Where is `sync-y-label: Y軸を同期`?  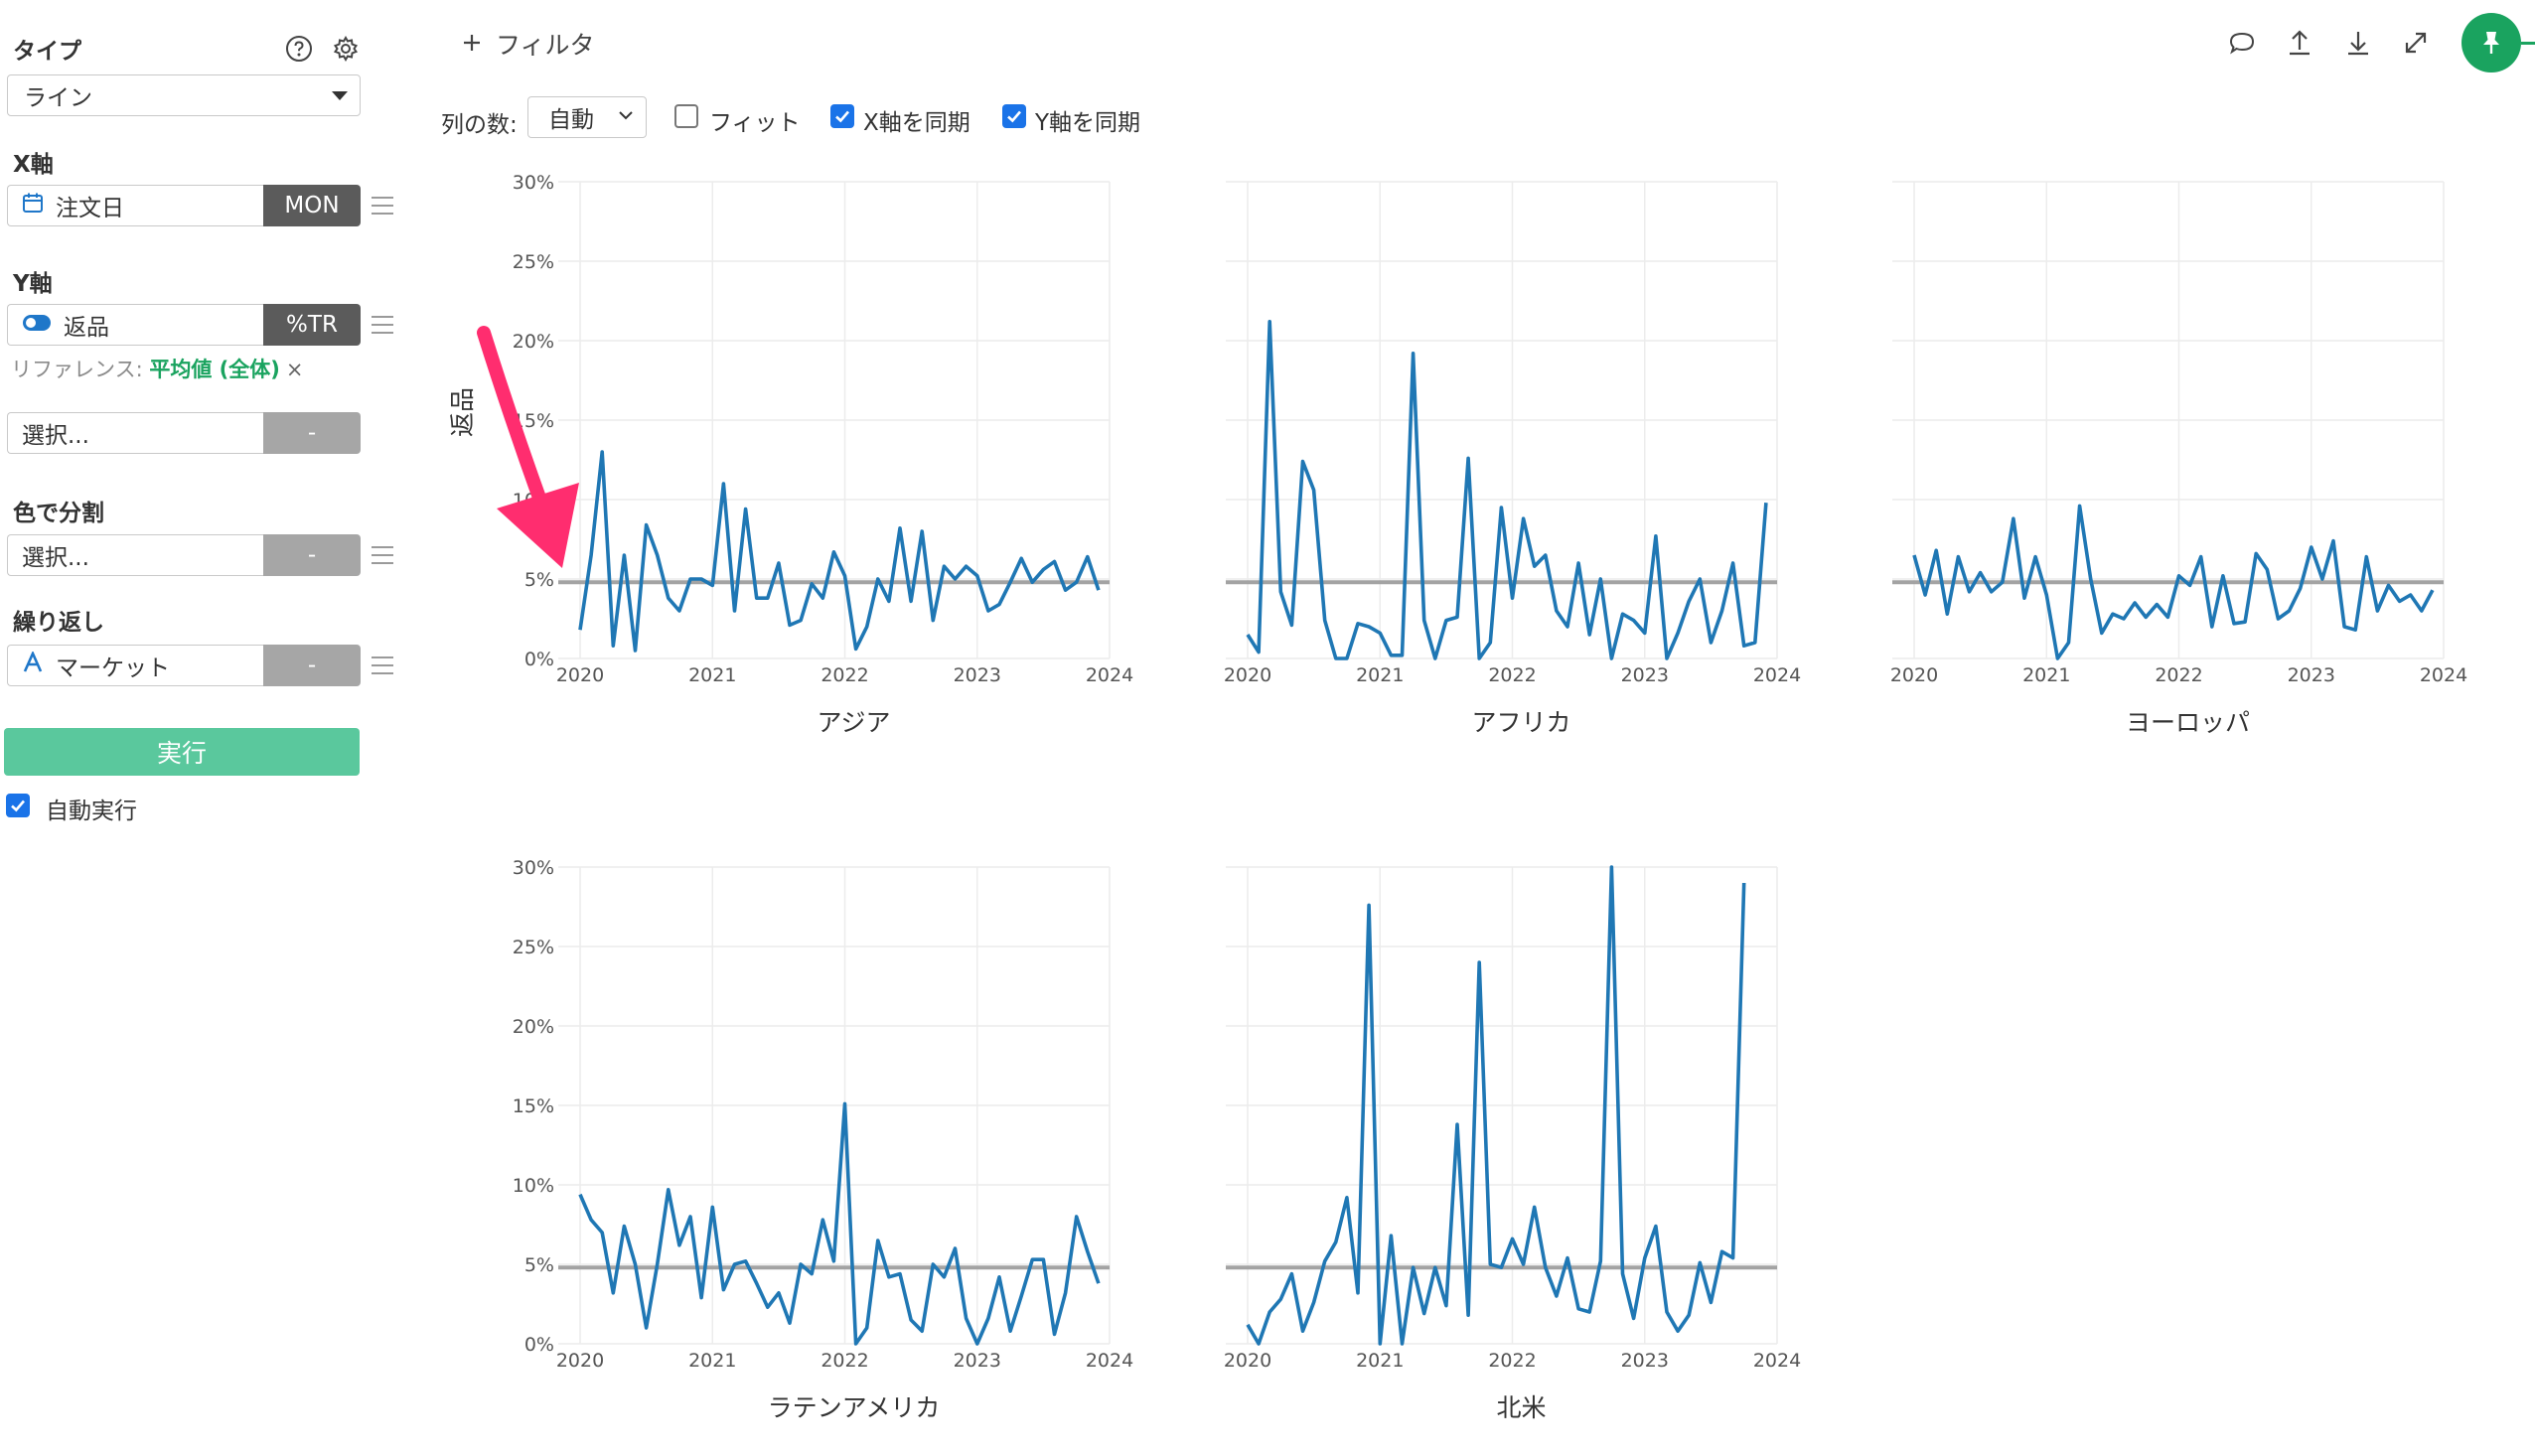 sync-y-label: Y軸を同期 is located at coordinates (1088, 123).